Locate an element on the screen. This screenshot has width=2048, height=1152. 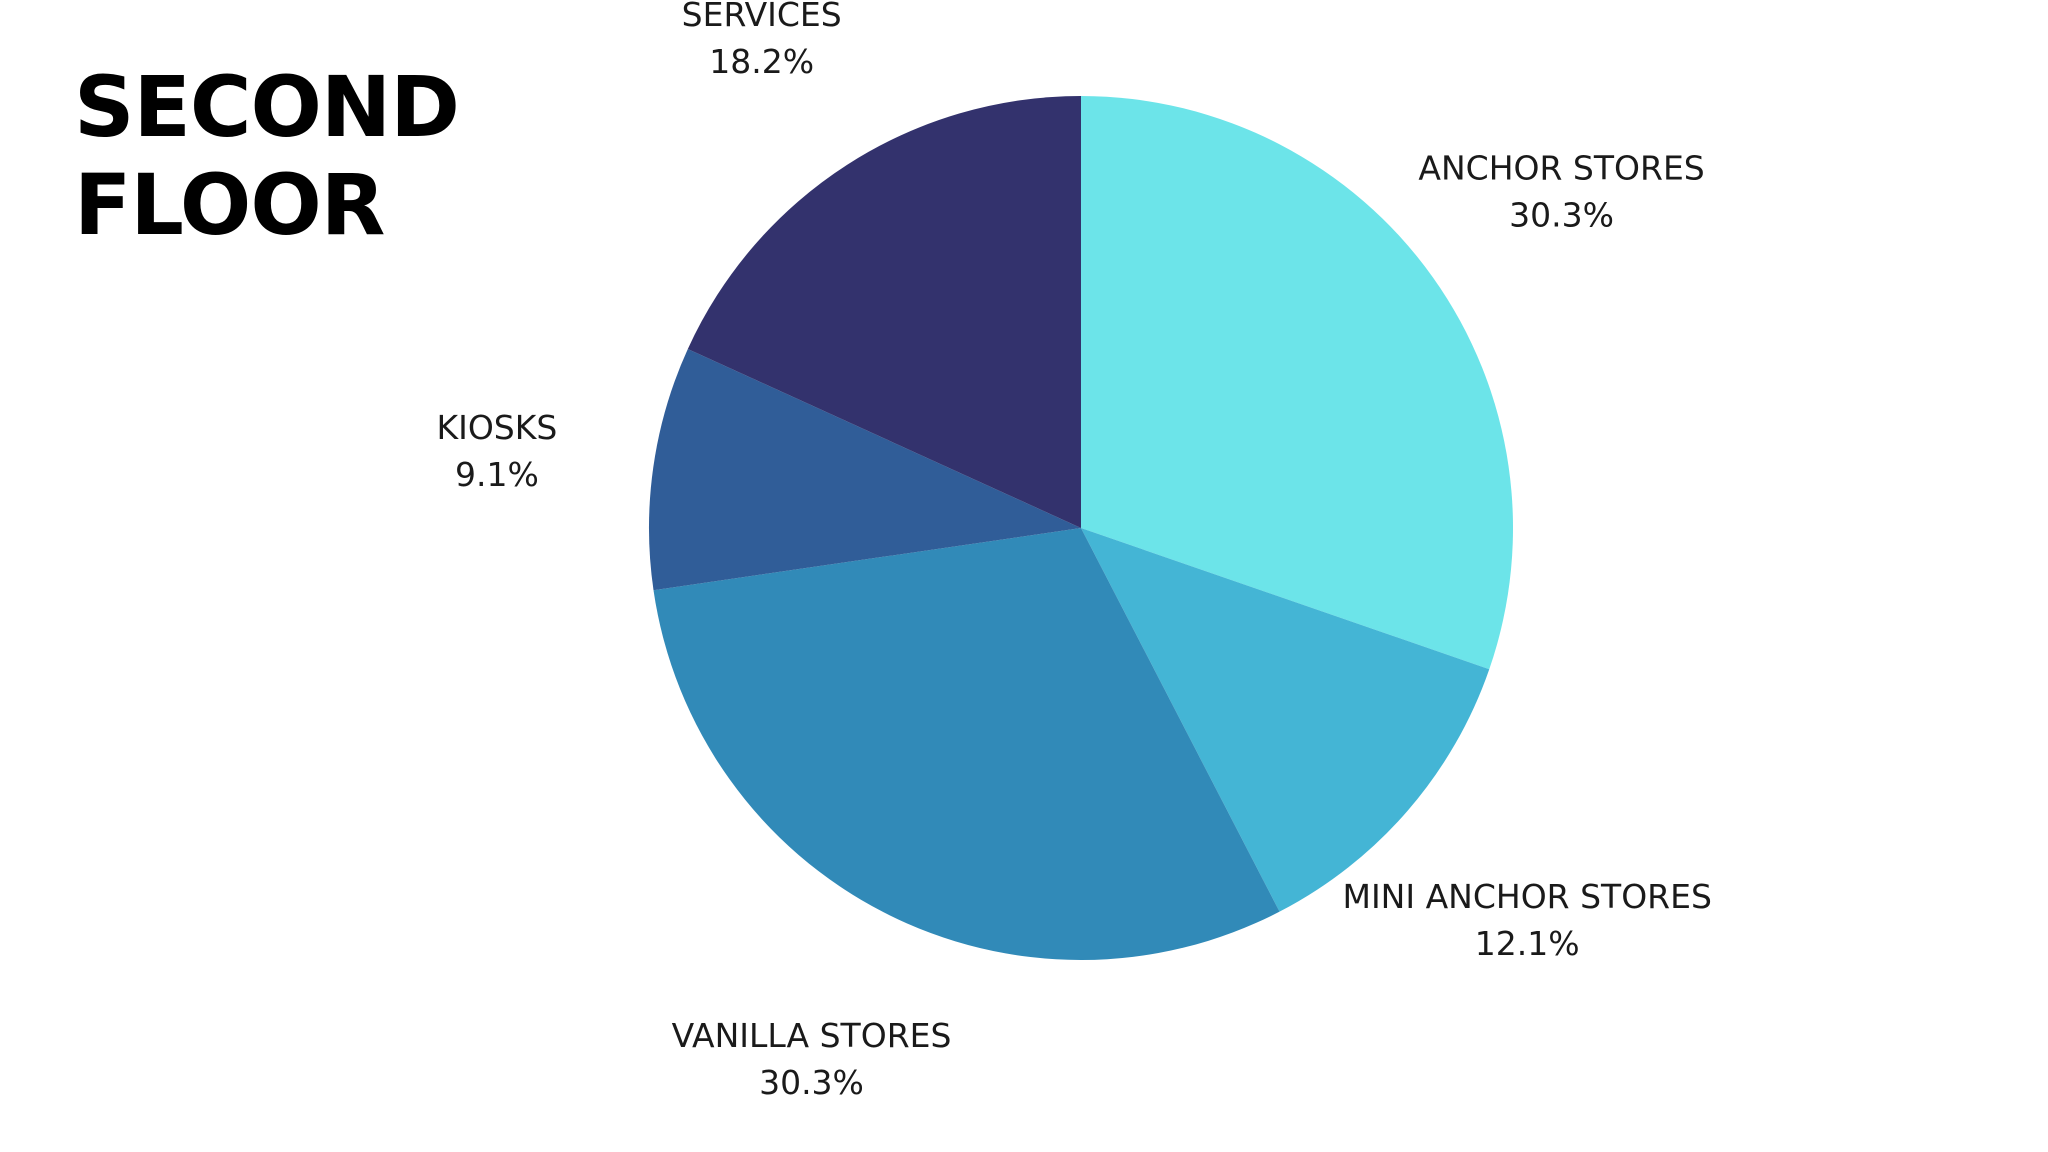
pie-slice-services is located at coordinates (884, 312).